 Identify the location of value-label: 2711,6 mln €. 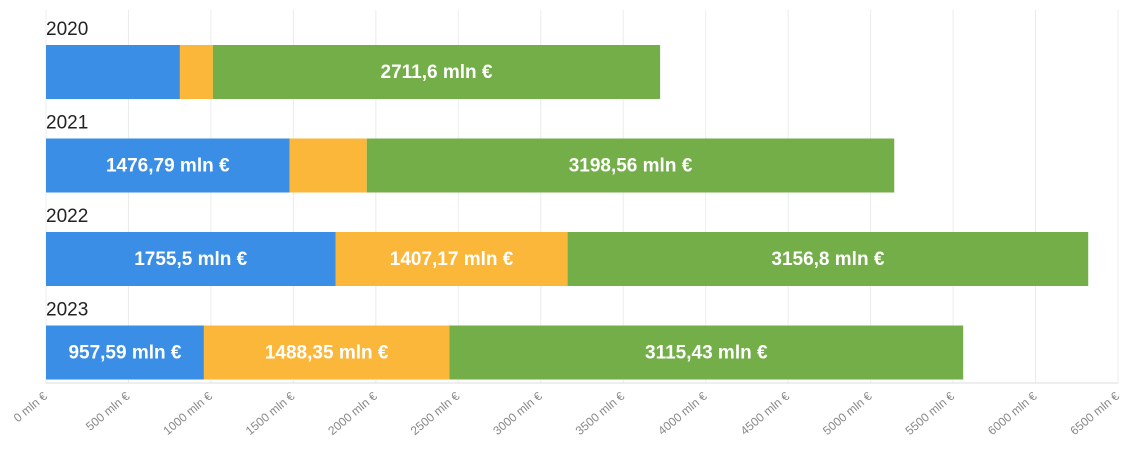
(437, 72).